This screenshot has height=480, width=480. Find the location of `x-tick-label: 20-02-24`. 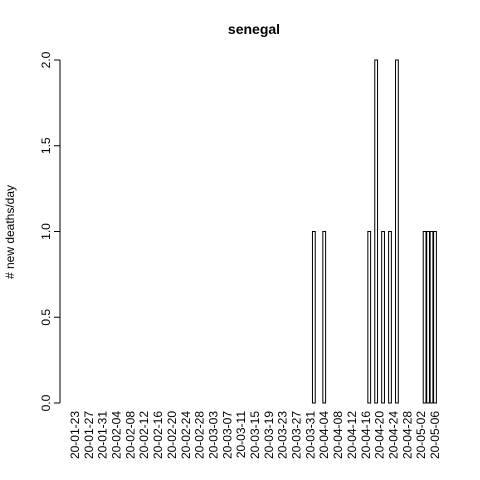

x-tick-label: 20-02-24 is located at coordinates (186, 435).